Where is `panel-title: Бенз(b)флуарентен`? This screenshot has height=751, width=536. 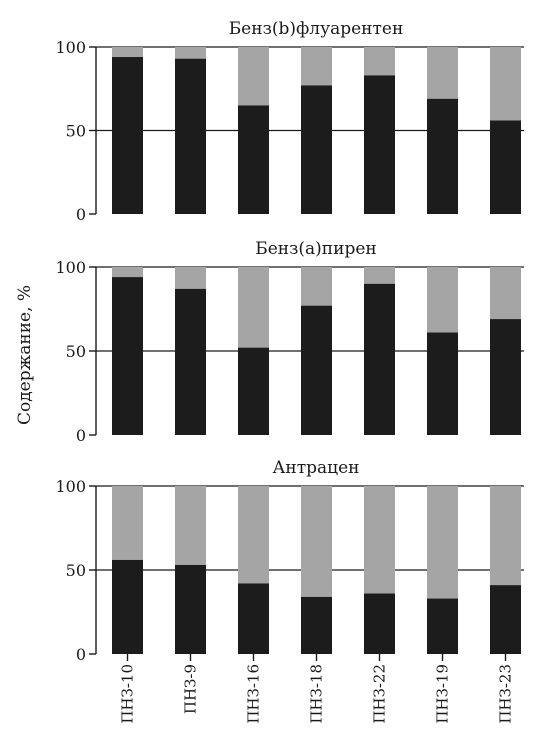 panel-title: Бенз(b)флуарентен is located at coordinates (316, 29).